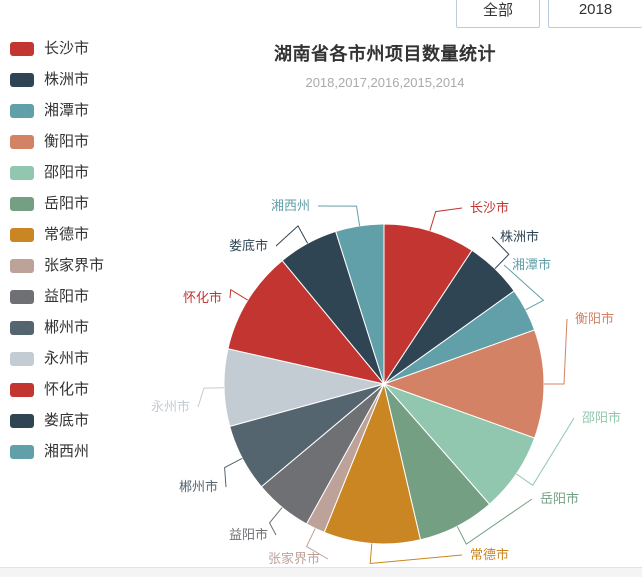 Image resolution: width=642 pixels, height=577 pixels. I want to click on pie-label-0: 长沙市, so click(489, 207).